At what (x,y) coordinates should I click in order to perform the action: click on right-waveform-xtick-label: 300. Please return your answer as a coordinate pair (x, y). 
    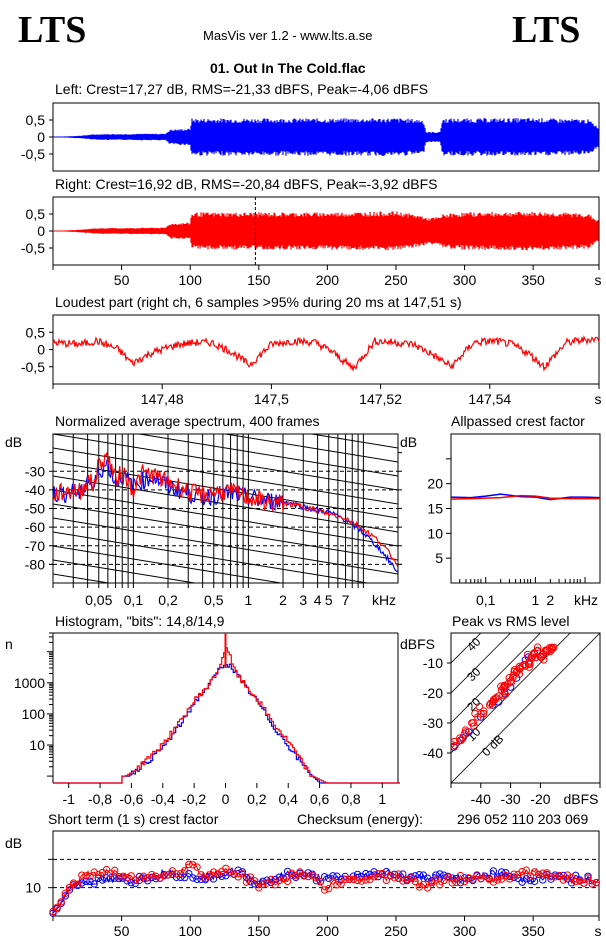
    Looking at the image, I should click on (465, 280).